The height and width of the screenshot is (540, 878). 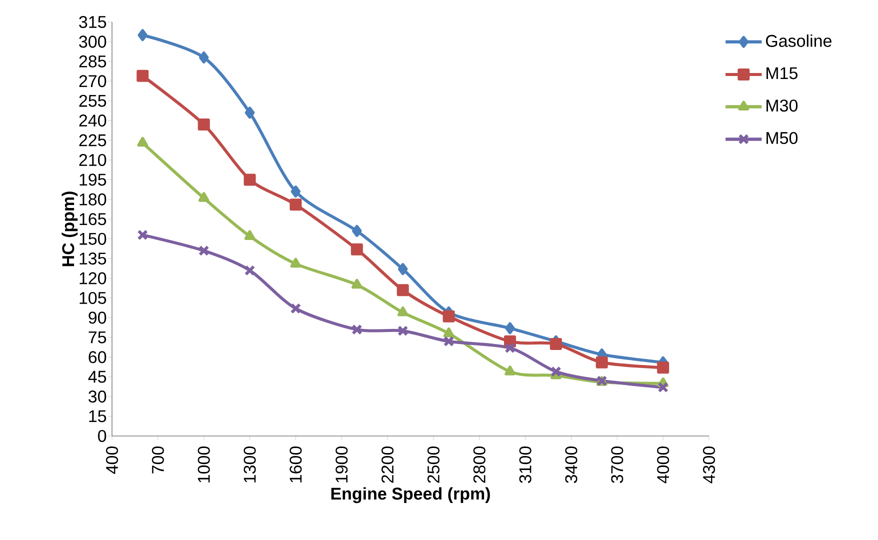 What do you see at coordinates (663, 465) in the screenshot?
I see `x-tick-label: 4000` at bounding box center [663, 465].